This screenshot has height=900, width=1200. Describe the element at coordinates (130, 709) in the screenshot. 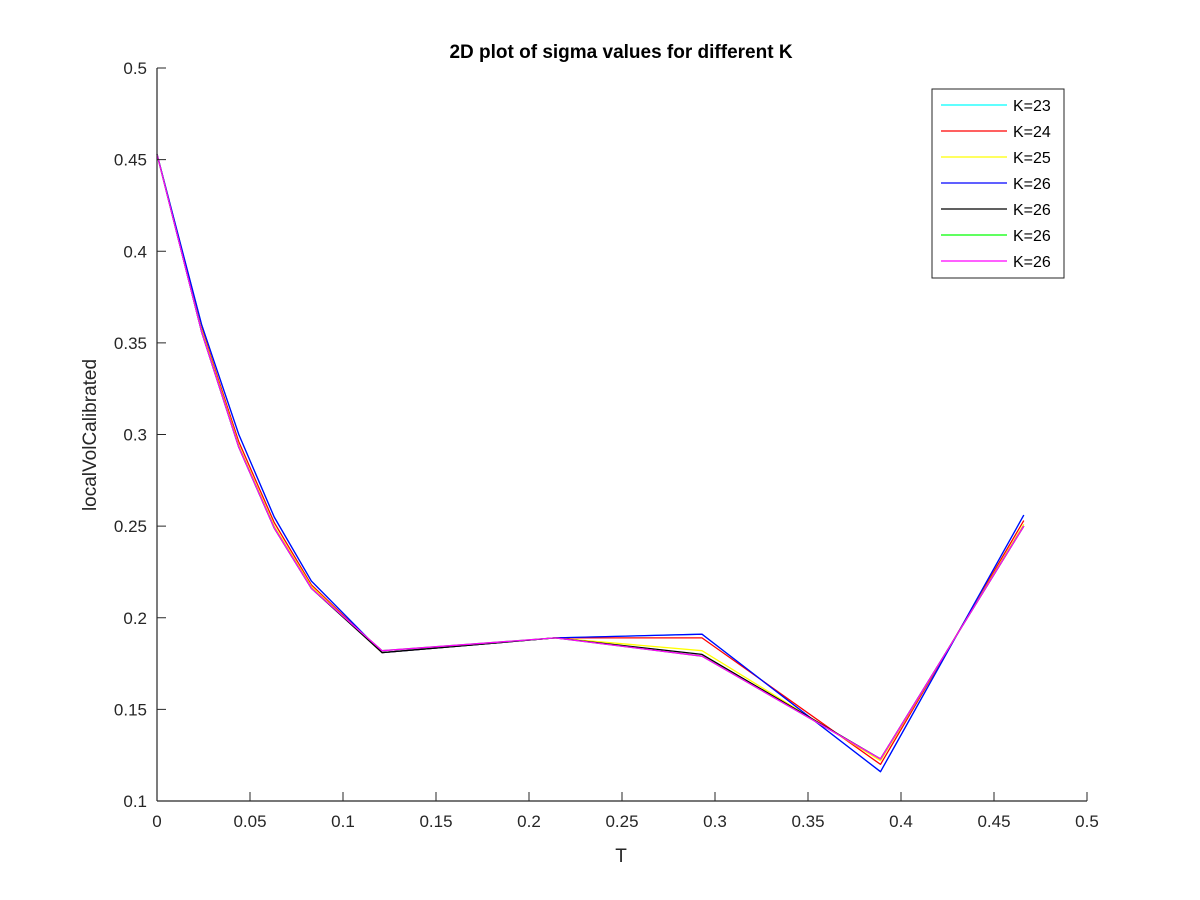

I see `y-tick-label: 0.15` at that location.